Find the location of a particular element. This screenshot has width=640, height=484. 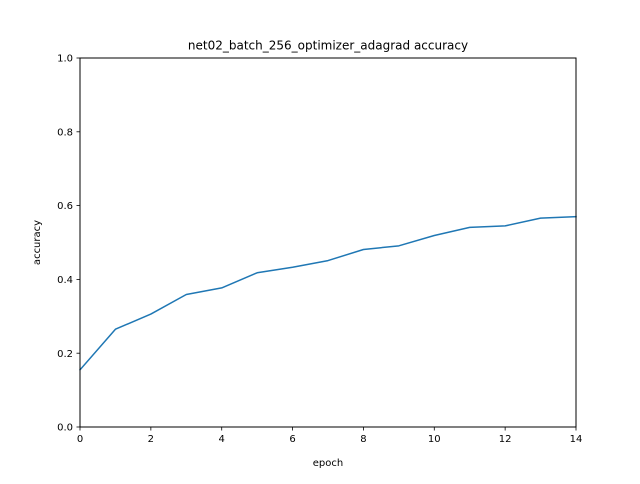

x-tick-label: 14 is located at coordinates (576, 439).